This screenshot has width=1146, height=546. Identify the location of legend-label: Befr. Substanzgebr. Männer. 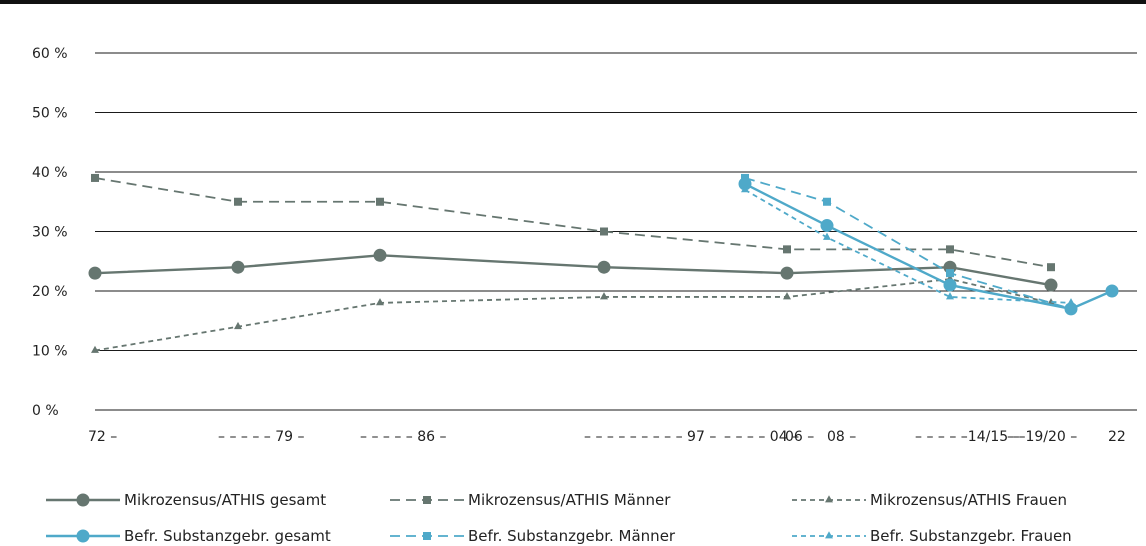
(572, 536).